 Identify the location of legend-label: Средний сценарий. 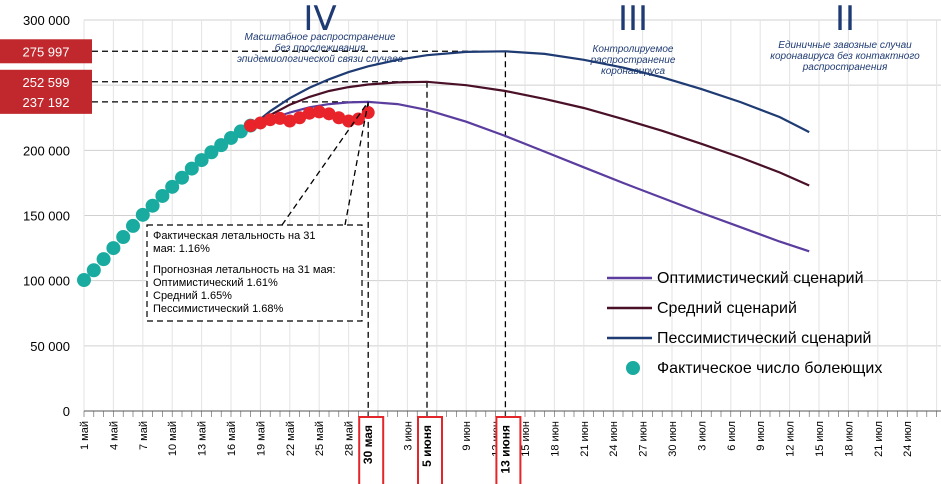
(727, 308).